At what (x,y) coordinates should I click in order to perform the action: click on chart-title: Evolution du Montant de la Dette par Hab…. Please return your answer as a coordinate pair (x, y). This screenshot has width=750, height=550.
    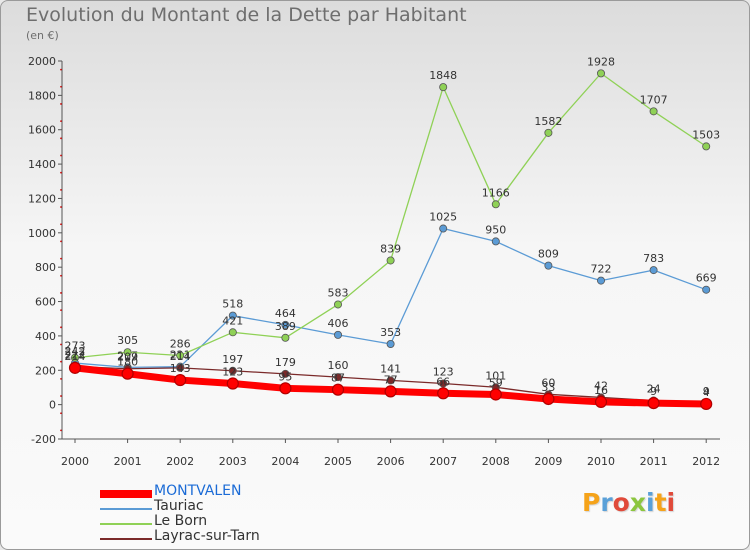
    Looking at the image, I should click on (246, 15).